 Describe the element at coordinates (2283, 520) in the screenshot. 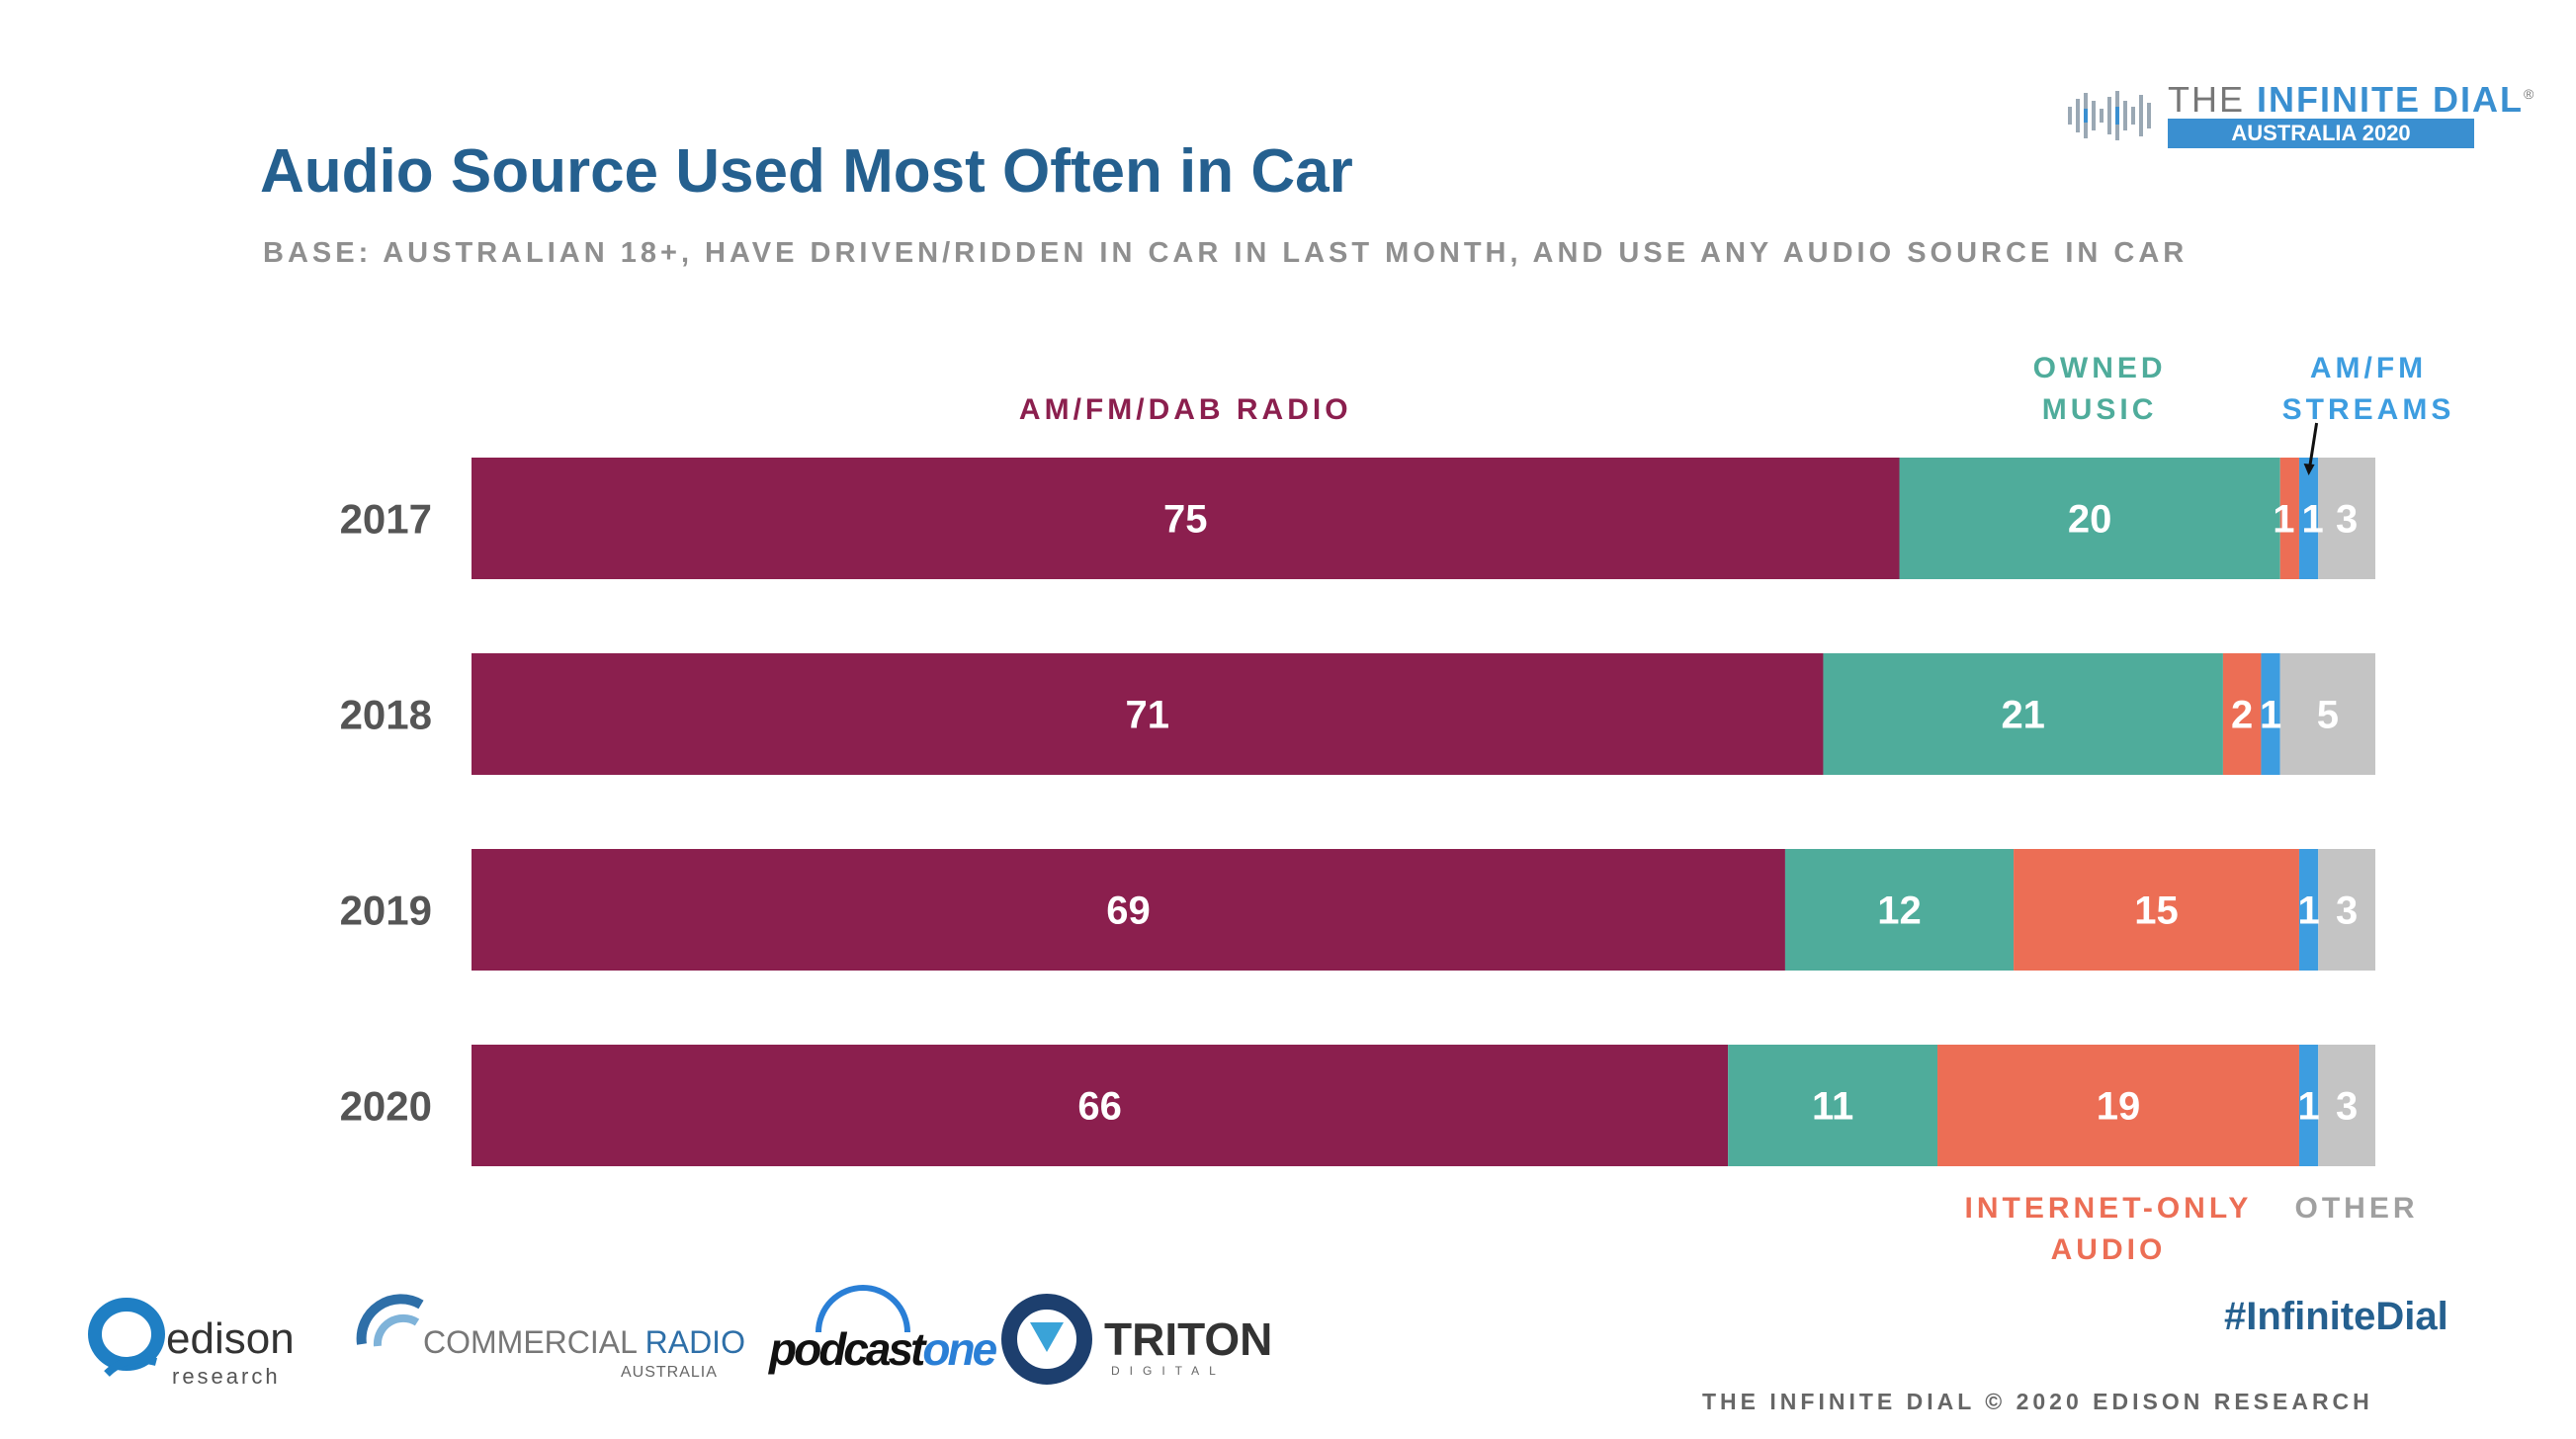

I see `data-label-2017-series-2: 1` at that location.